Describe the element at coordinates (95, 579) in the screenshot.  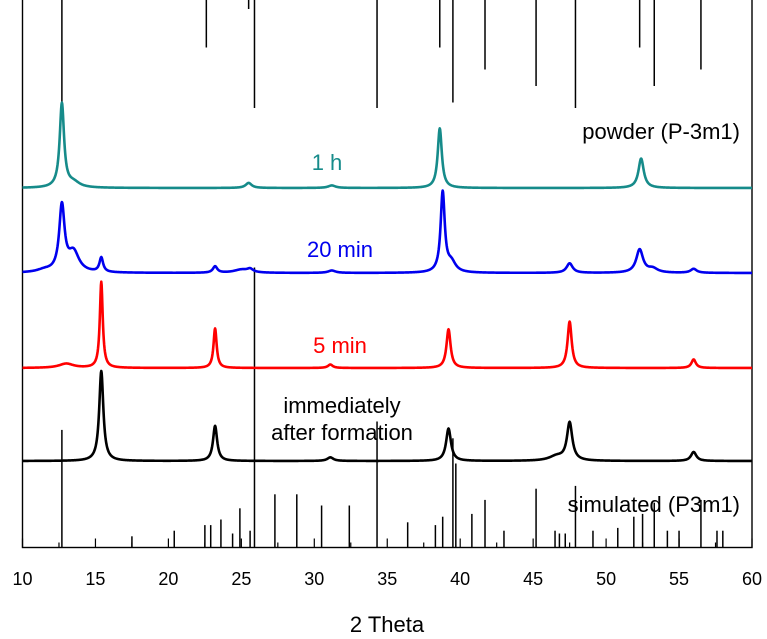
I see `x-tick-label: 15` at that location.